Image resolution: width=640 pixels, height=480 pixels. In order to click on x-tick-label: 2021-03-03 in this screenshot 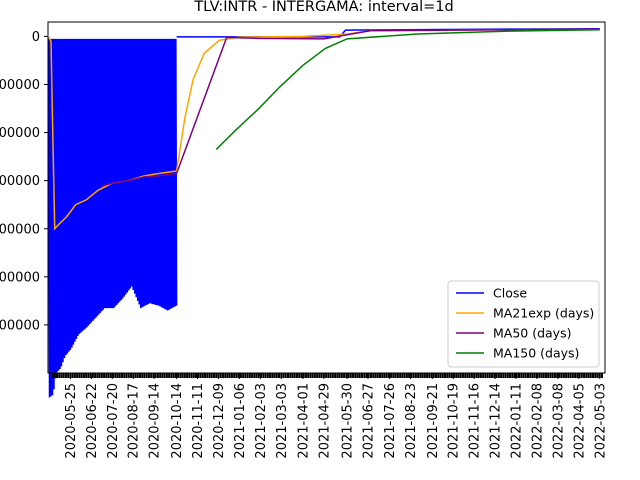, I will do `click(282, 421)`.